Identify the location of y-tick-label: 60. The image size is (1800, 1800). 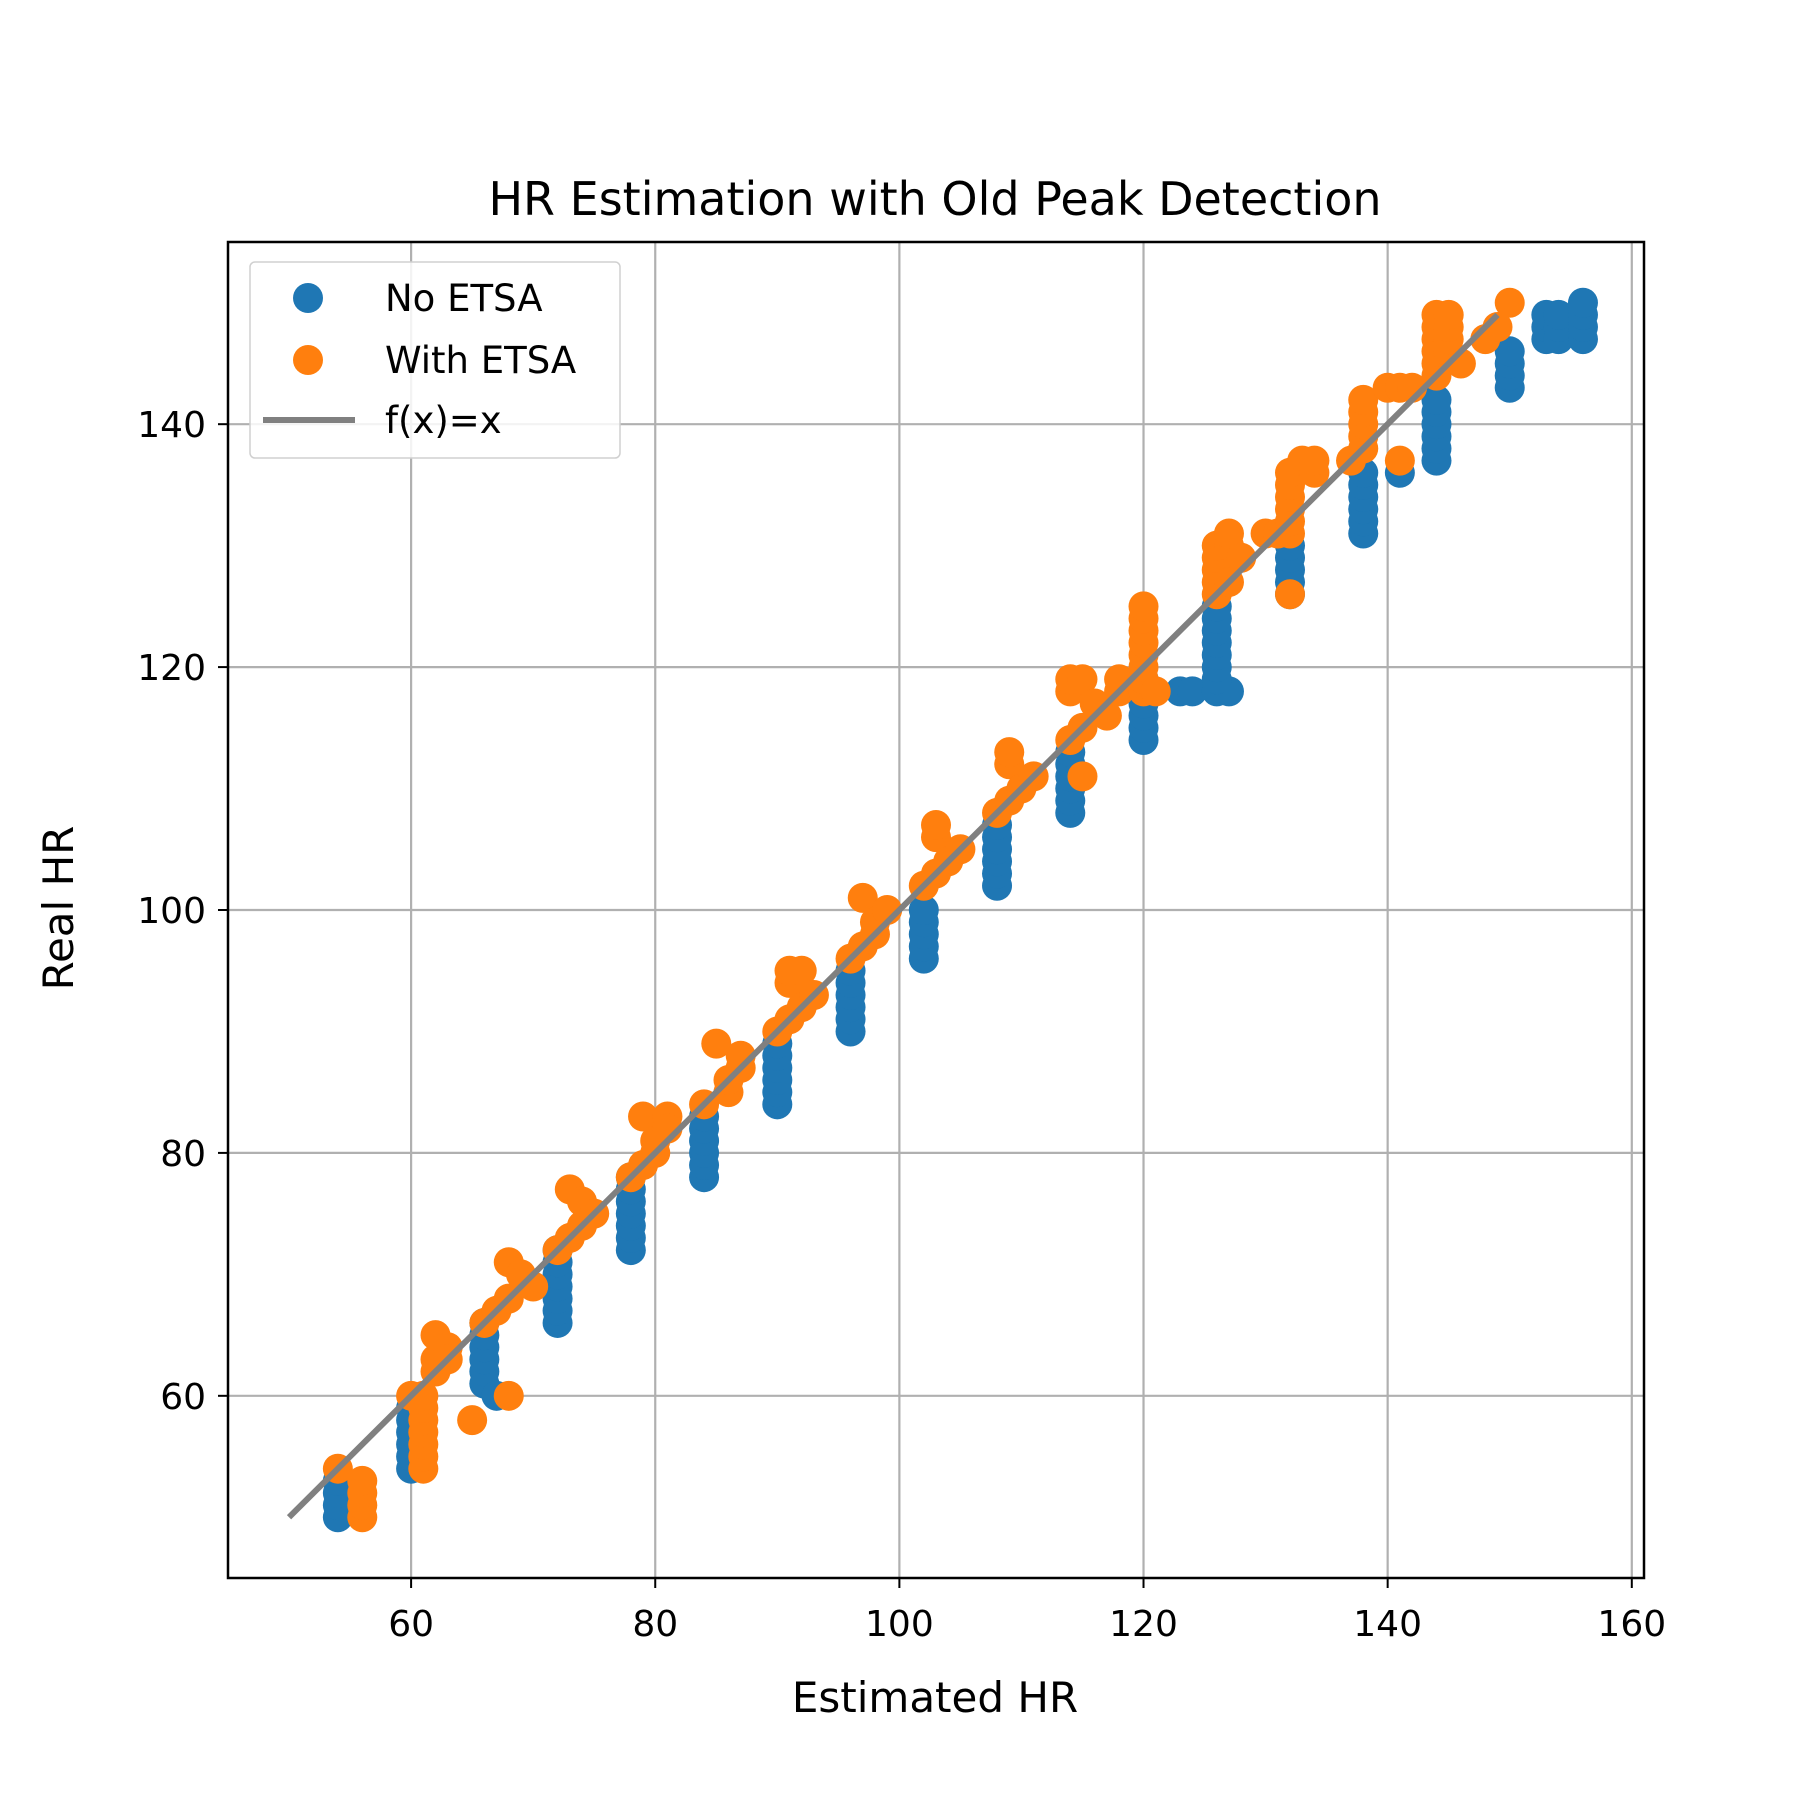
(183, 1397).